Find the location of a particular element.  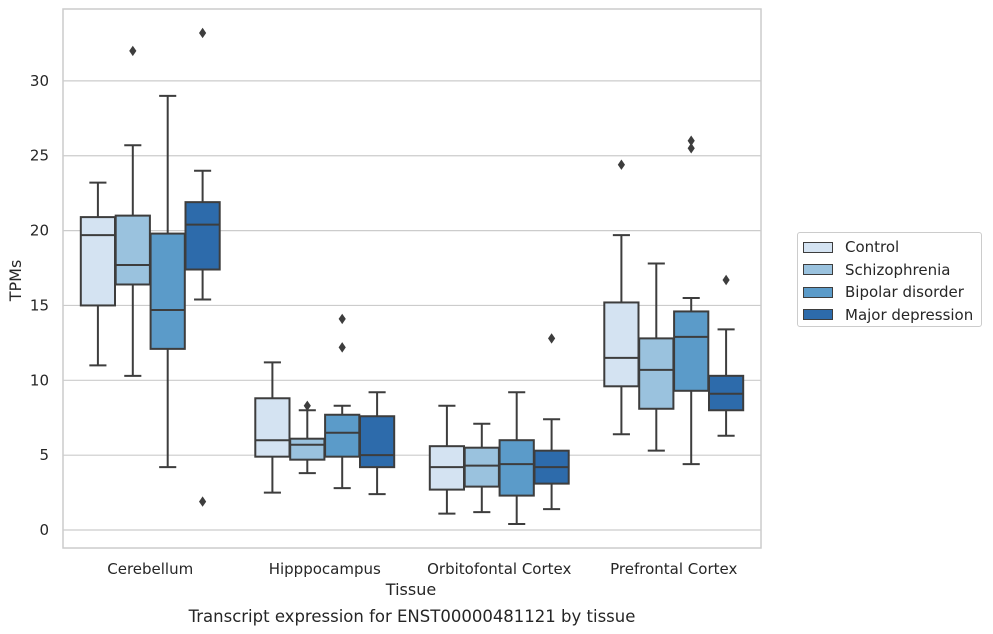

legend-item: Control is located at coordinates (892, 247).